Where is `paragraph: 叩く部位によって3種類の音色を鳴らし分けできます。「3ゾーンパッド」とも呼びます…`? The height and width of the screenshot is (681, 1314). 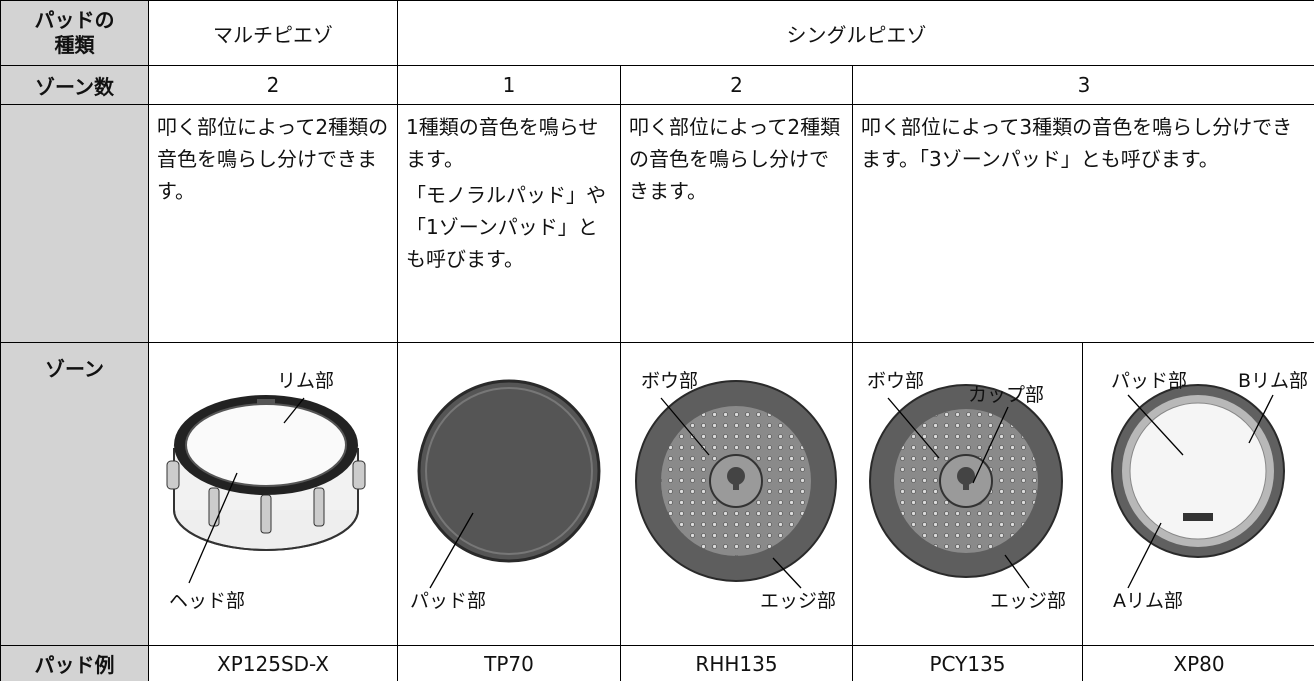 paragraph: 叩く部位によって3種類の音色を鳴らし分けできます。「3ゾーンパッド」とも呼びます… is located at coordinates (1077, 143).